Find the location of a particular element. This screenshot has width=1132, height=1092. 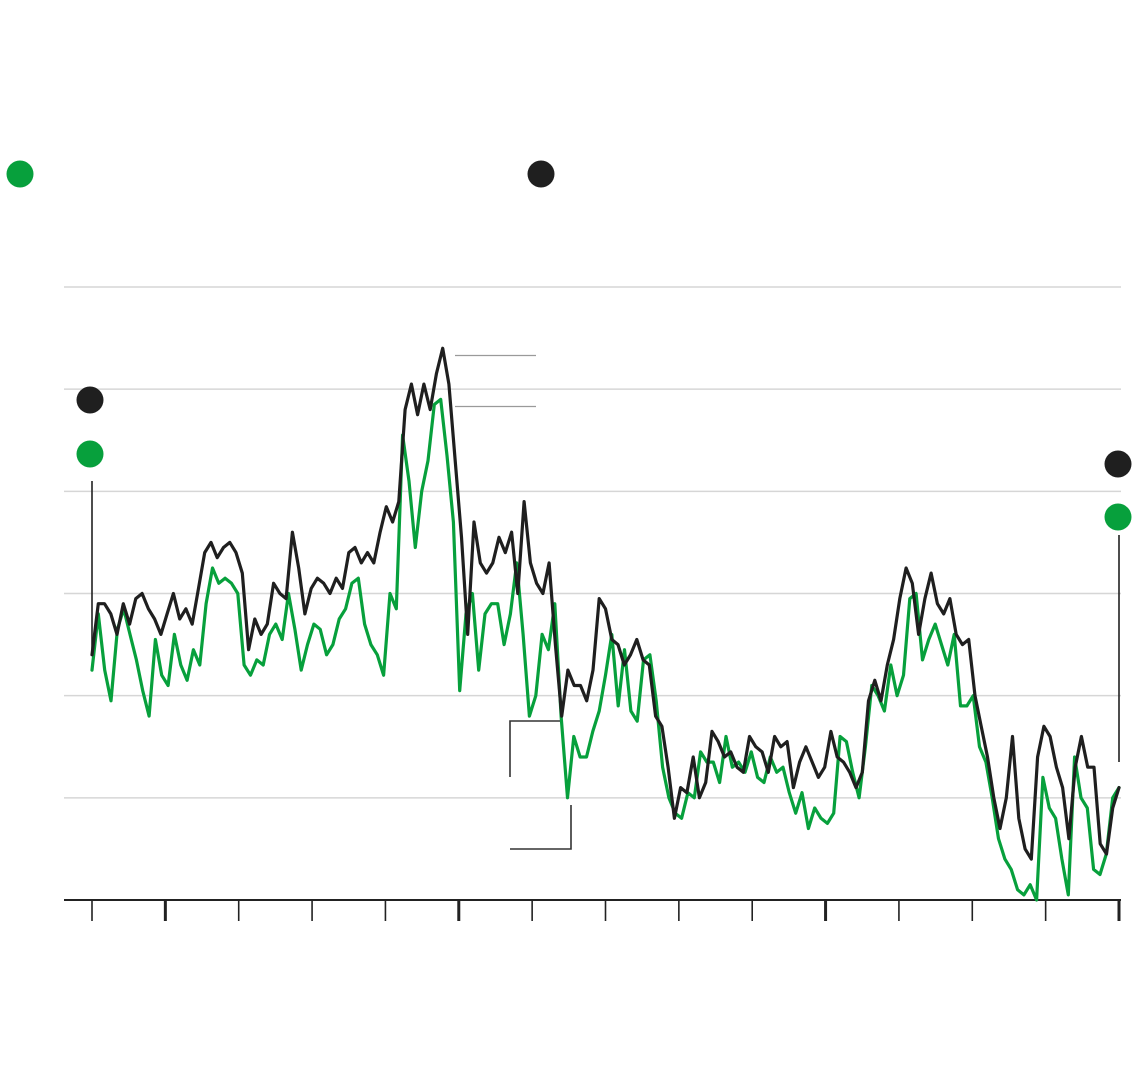

start-marker-green is located at coordinates (90, 454).